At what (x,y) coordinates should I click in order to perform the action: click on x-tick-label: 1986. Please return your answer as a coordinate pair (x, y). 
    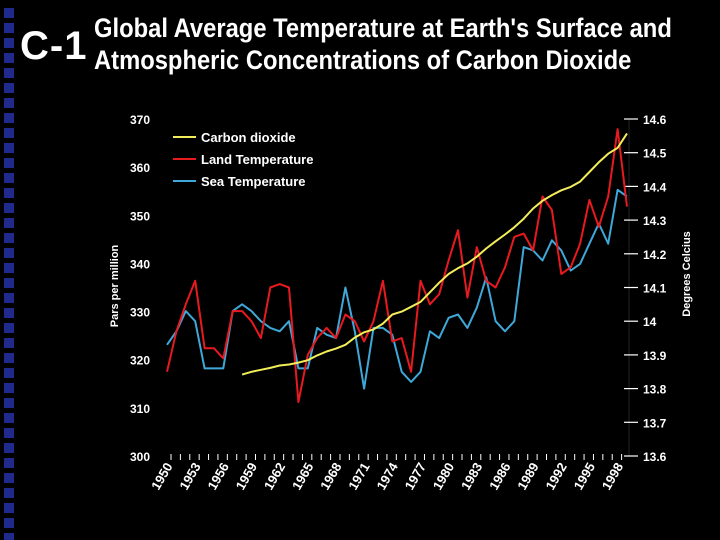
    Looking at the image, I should click on (499, 476).